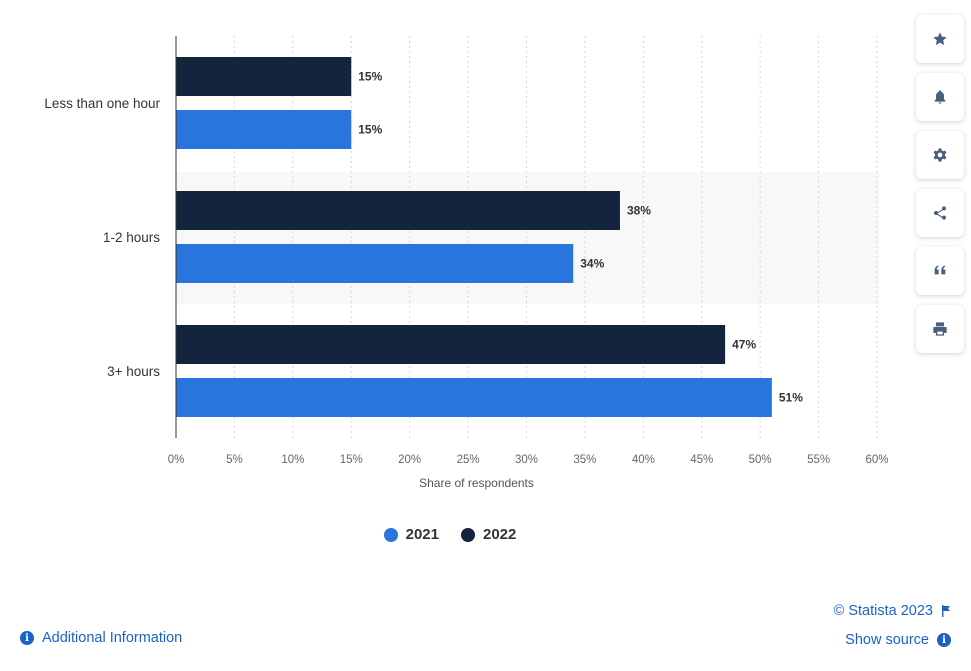 This screenshot has height=671, width=971. I want to click on x-tick-label: 60%, so click(876, 460).